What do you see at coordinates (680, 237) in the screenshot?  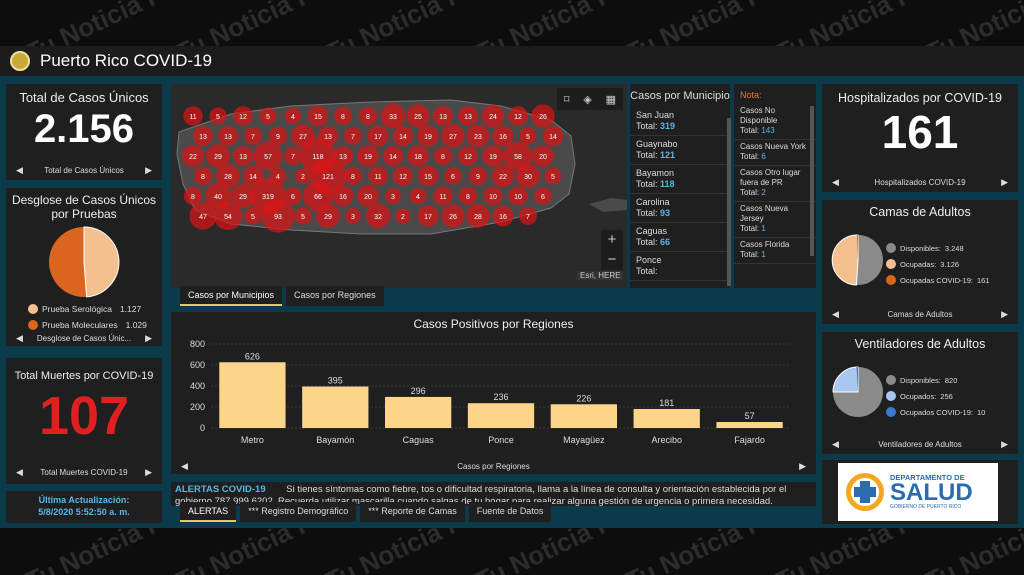 I see `municipio-list-item: Caguas Total: 66` at bounding box center [680, 237].